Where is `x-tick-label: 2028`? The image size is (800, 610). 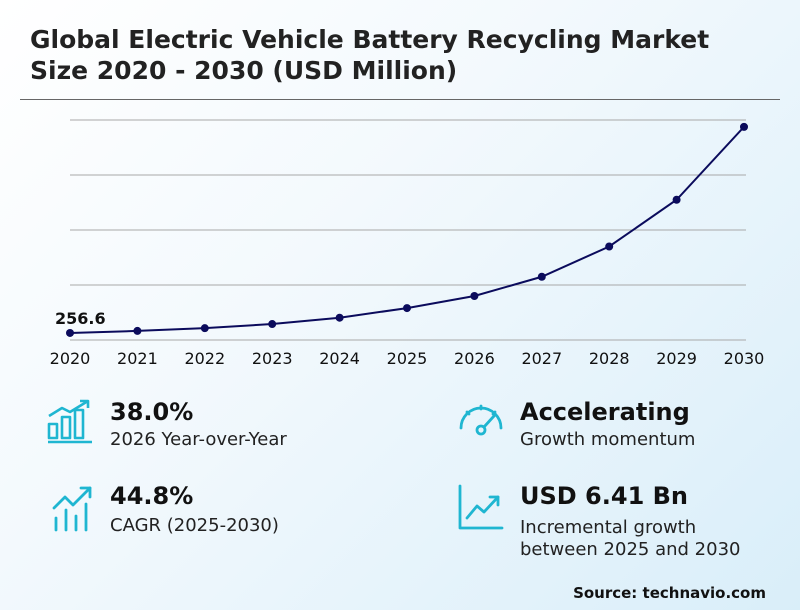
x-tick-label: 2028 is located at coordinates (609, 358).